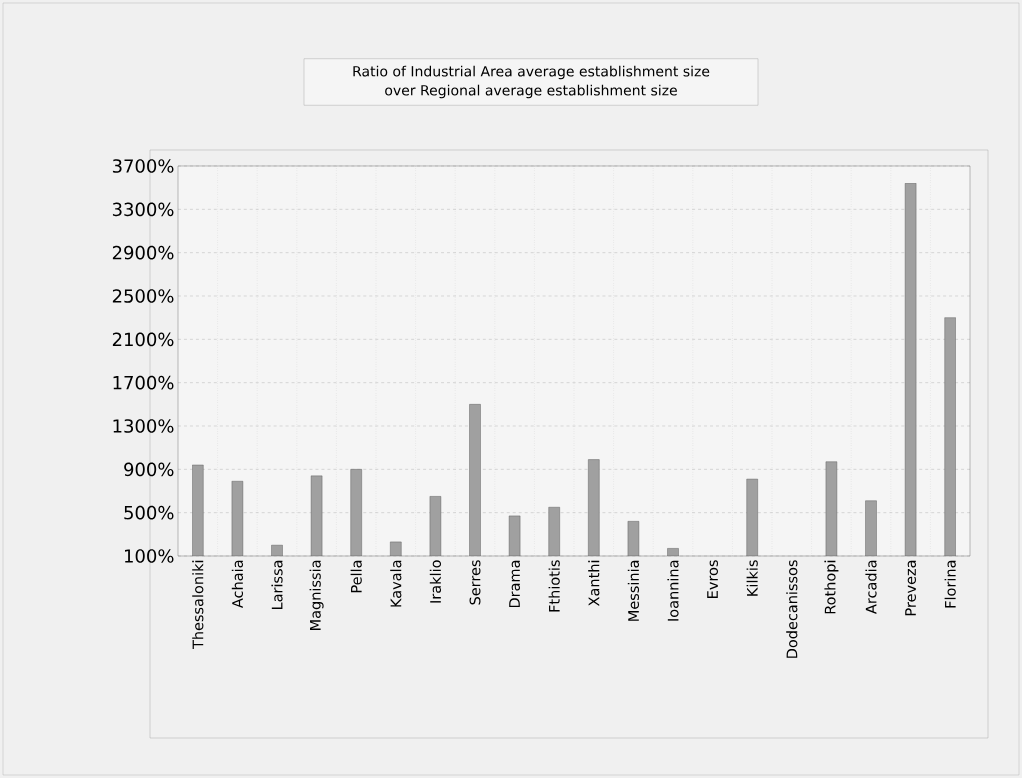 This screenshot has height=778, width=1022. I want to click on y-tick-label: 2100%, so click(143, 339).